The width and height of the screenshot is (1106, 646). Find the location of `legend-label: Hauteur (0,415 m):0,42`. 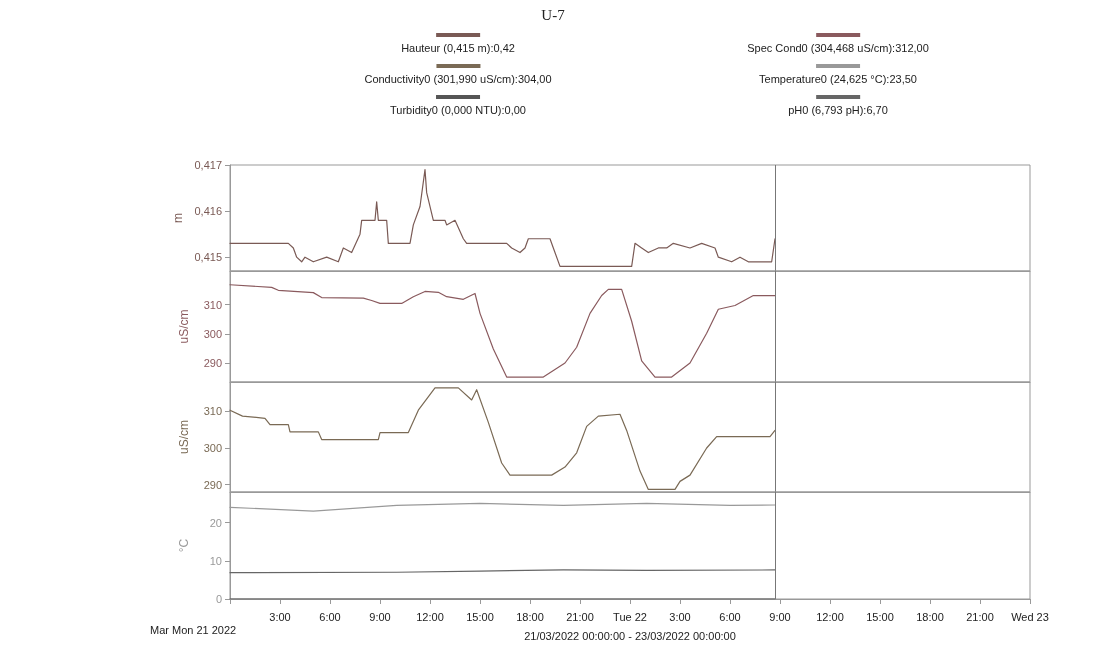

legend-label: Hauteur (0,415 m):0,42 is located at coordinates (458, 48).